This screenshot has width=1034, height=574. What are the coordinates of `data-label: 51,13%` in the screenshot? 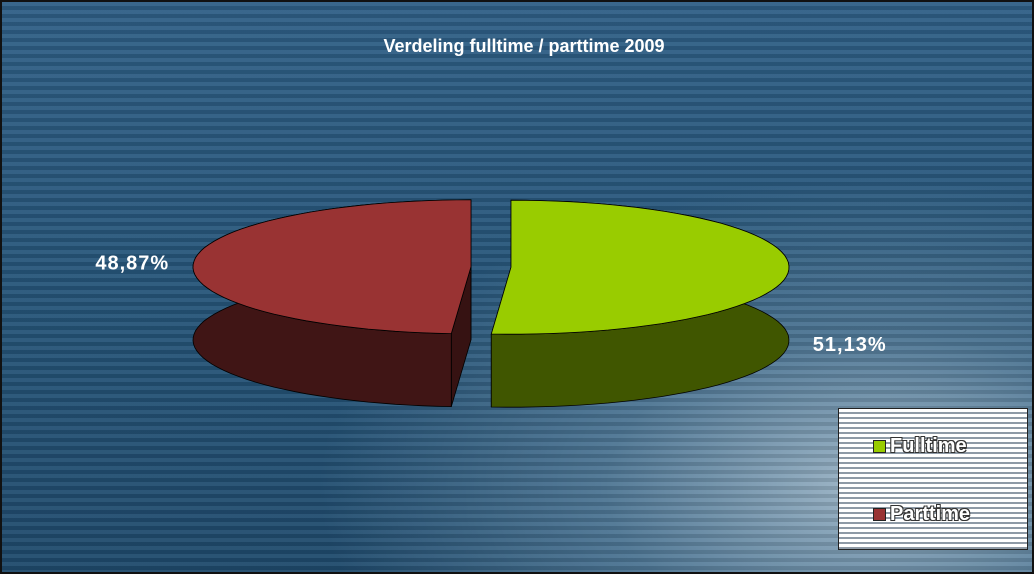 It's located at (850, 345).